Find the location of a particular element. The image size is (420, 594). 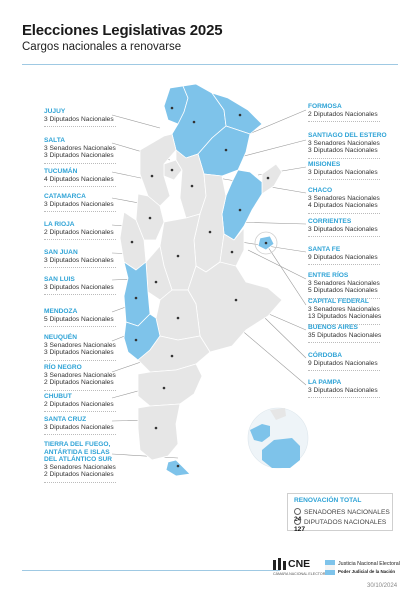

province-chubut is located at coordinates (170, 385).